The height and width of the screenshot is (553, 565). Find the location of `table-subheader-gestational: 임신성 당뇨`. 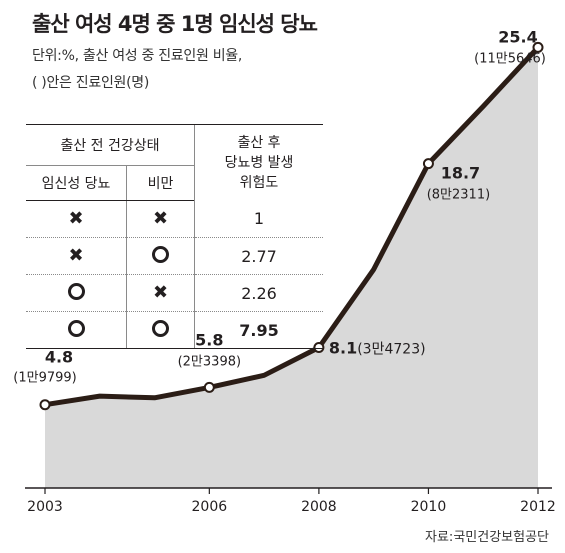

table-subheader-gestational: 임신성 당뇨 is located at coordinates (76, 183).